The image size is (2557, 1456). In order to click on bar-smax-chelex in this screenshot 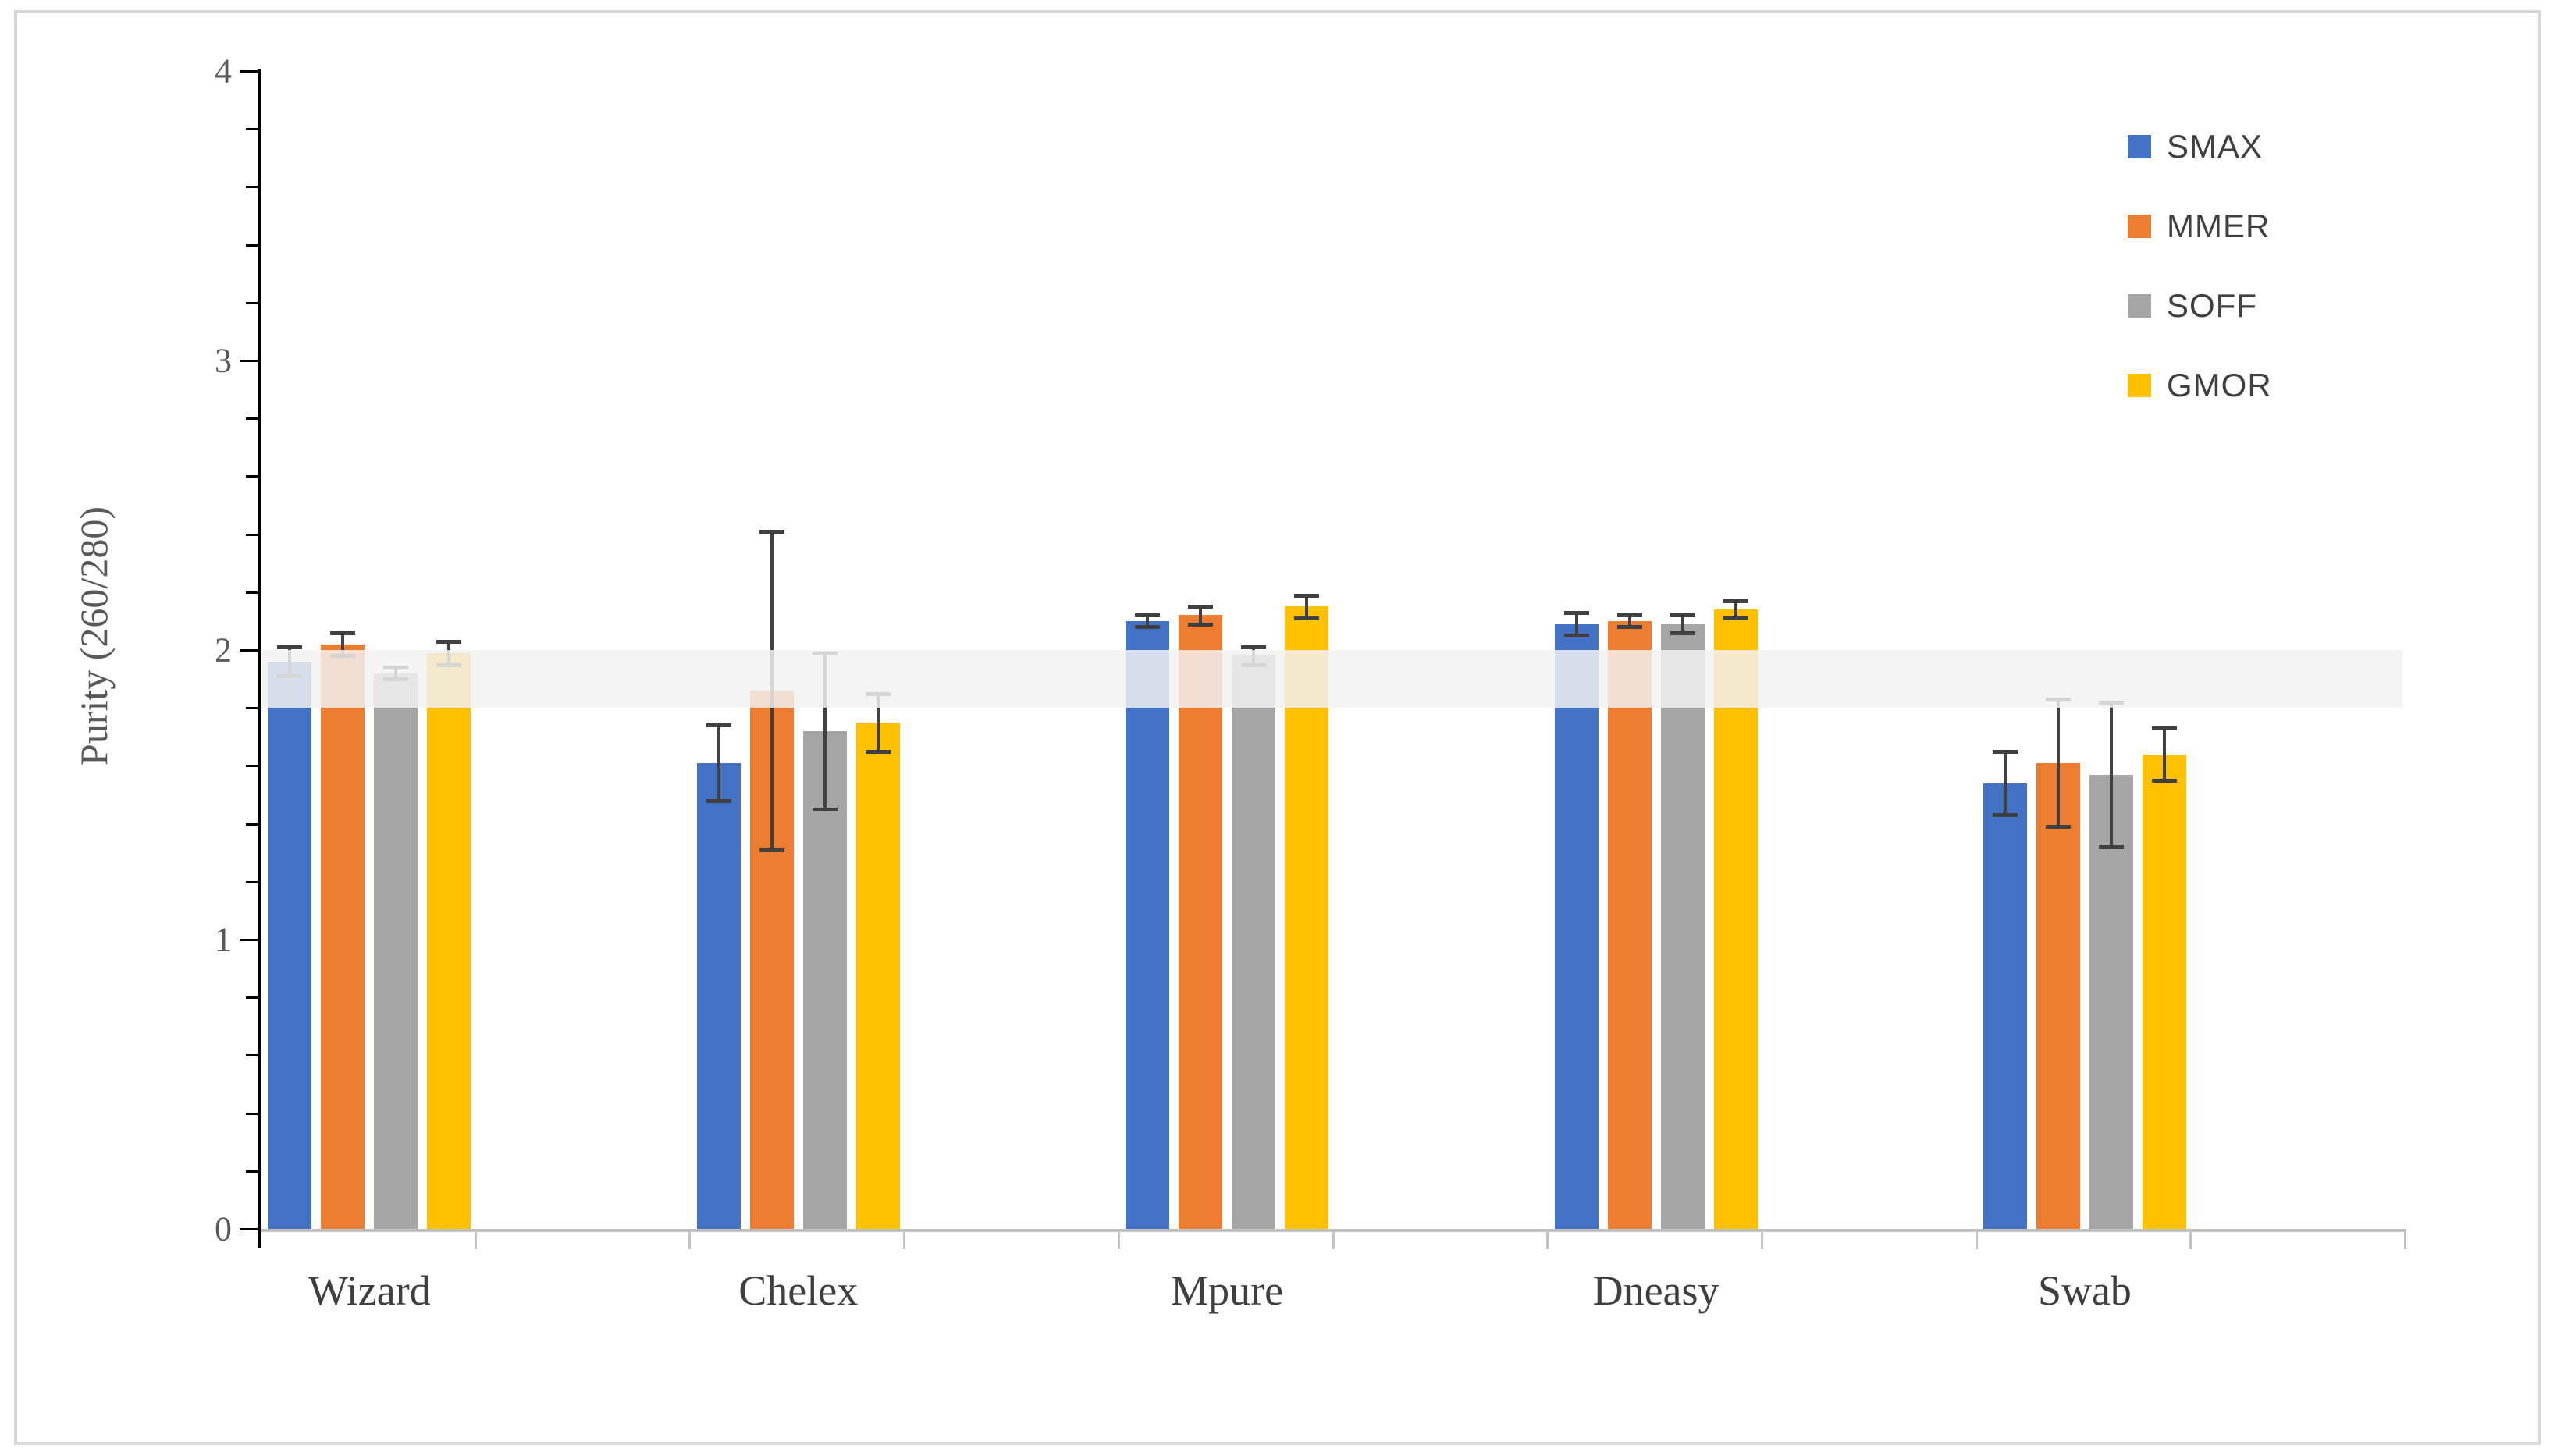, I will do `click(719, 995)`.